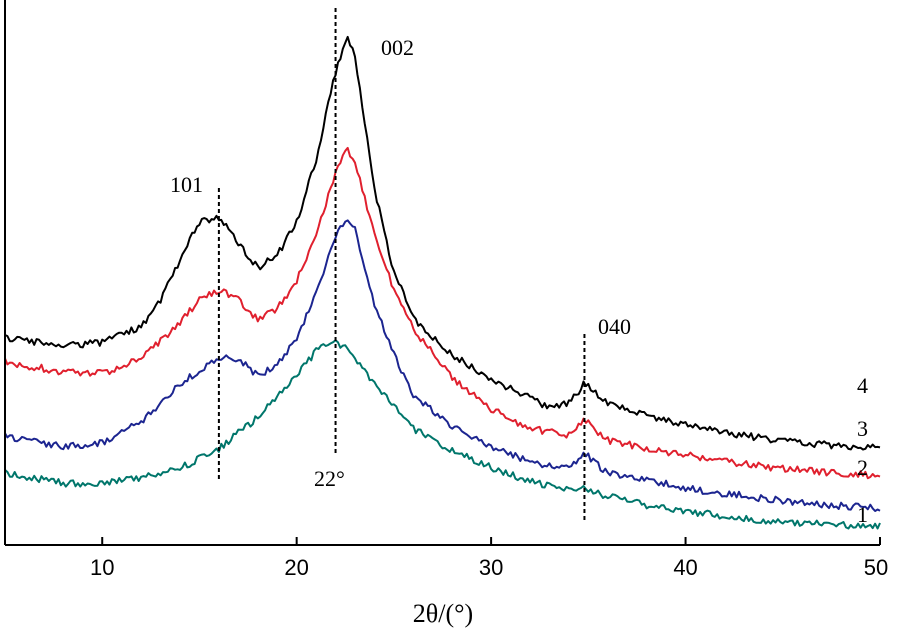 The width and height of the screenshot is (900, 639). What do you see at coordinates (443, 613) in the screenshot?
I see `x-axis-title: 2θ/(°)` at bounding box center [443, 613].